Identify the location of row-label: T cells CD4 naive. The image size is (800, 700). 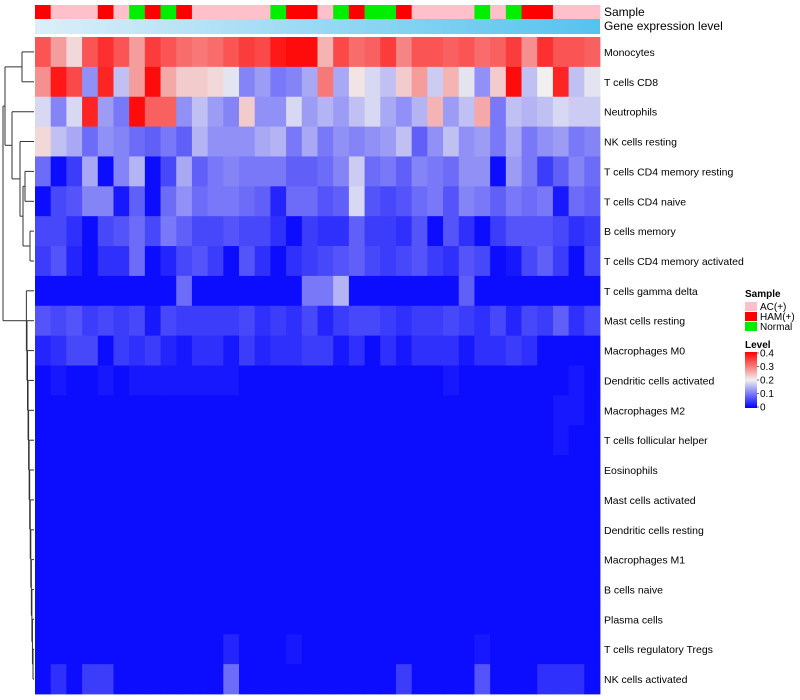
(645, 202).